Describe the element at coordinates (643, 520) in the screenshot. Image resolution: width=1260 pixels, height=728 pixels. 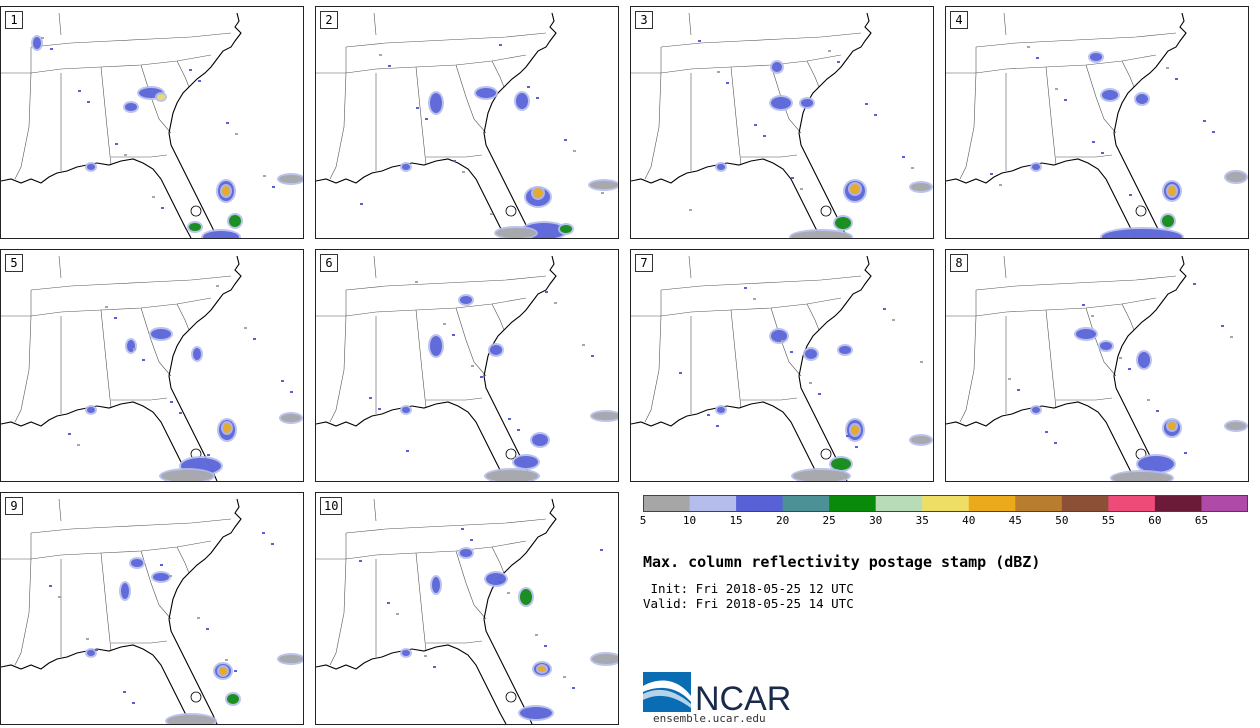
I see `colorbar-tick-label: 5` at that location.